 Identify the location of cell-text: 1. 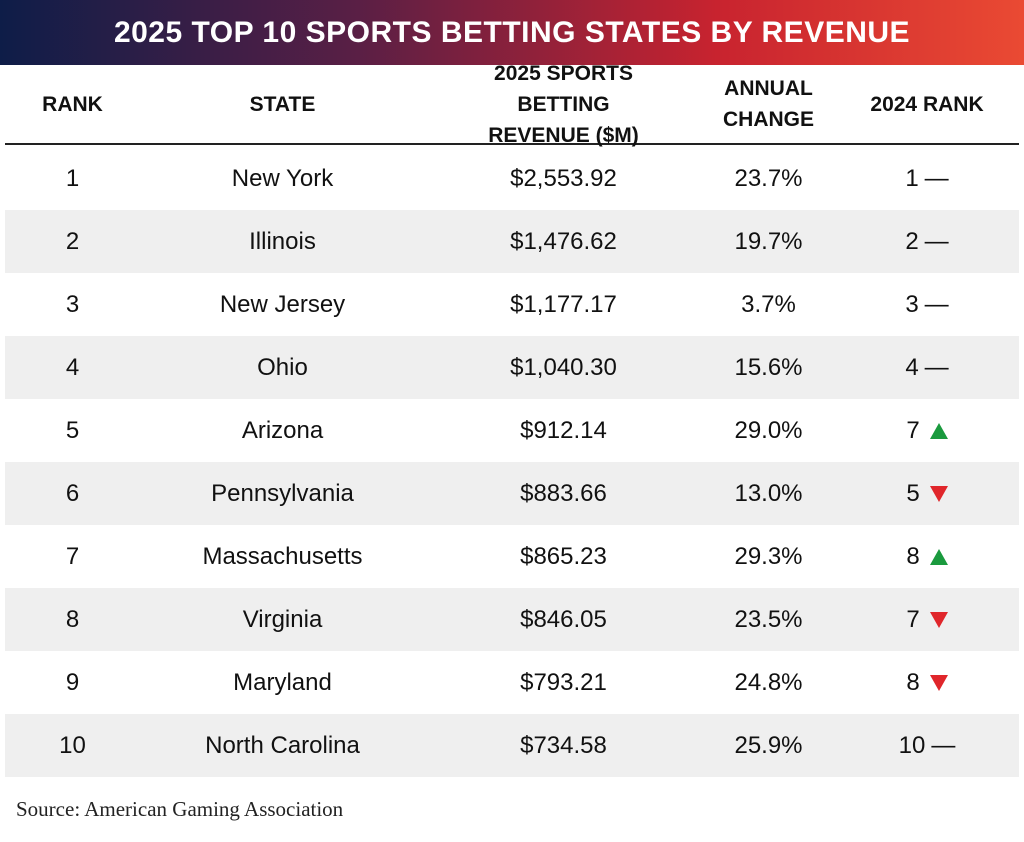
(72, 178).